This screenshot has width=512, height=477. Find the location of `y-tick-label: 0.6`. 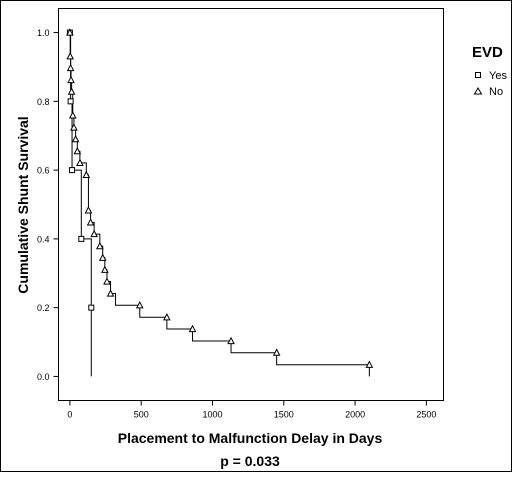

y-tick-label: 0.6 is located at coordinates (43, 171).